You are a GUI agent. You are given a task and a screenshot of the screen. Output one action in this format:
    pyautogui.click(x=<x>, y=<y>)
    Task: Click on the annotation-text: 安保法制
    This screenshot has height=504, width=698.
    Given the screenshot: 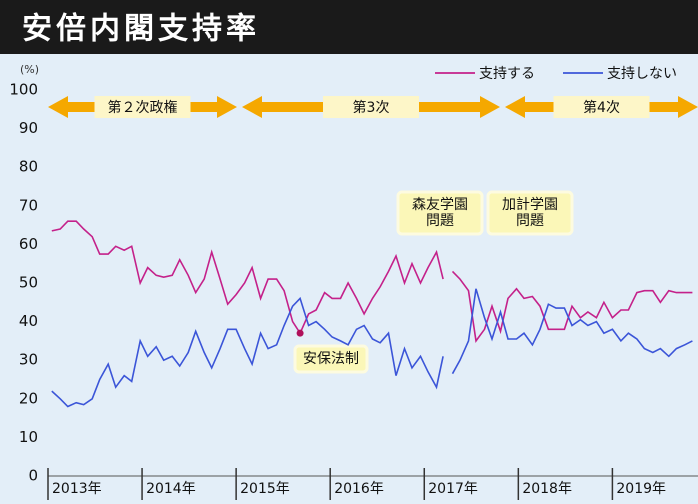 What is the action you would take?
    pyautogui.click(x=331, y=359)
    